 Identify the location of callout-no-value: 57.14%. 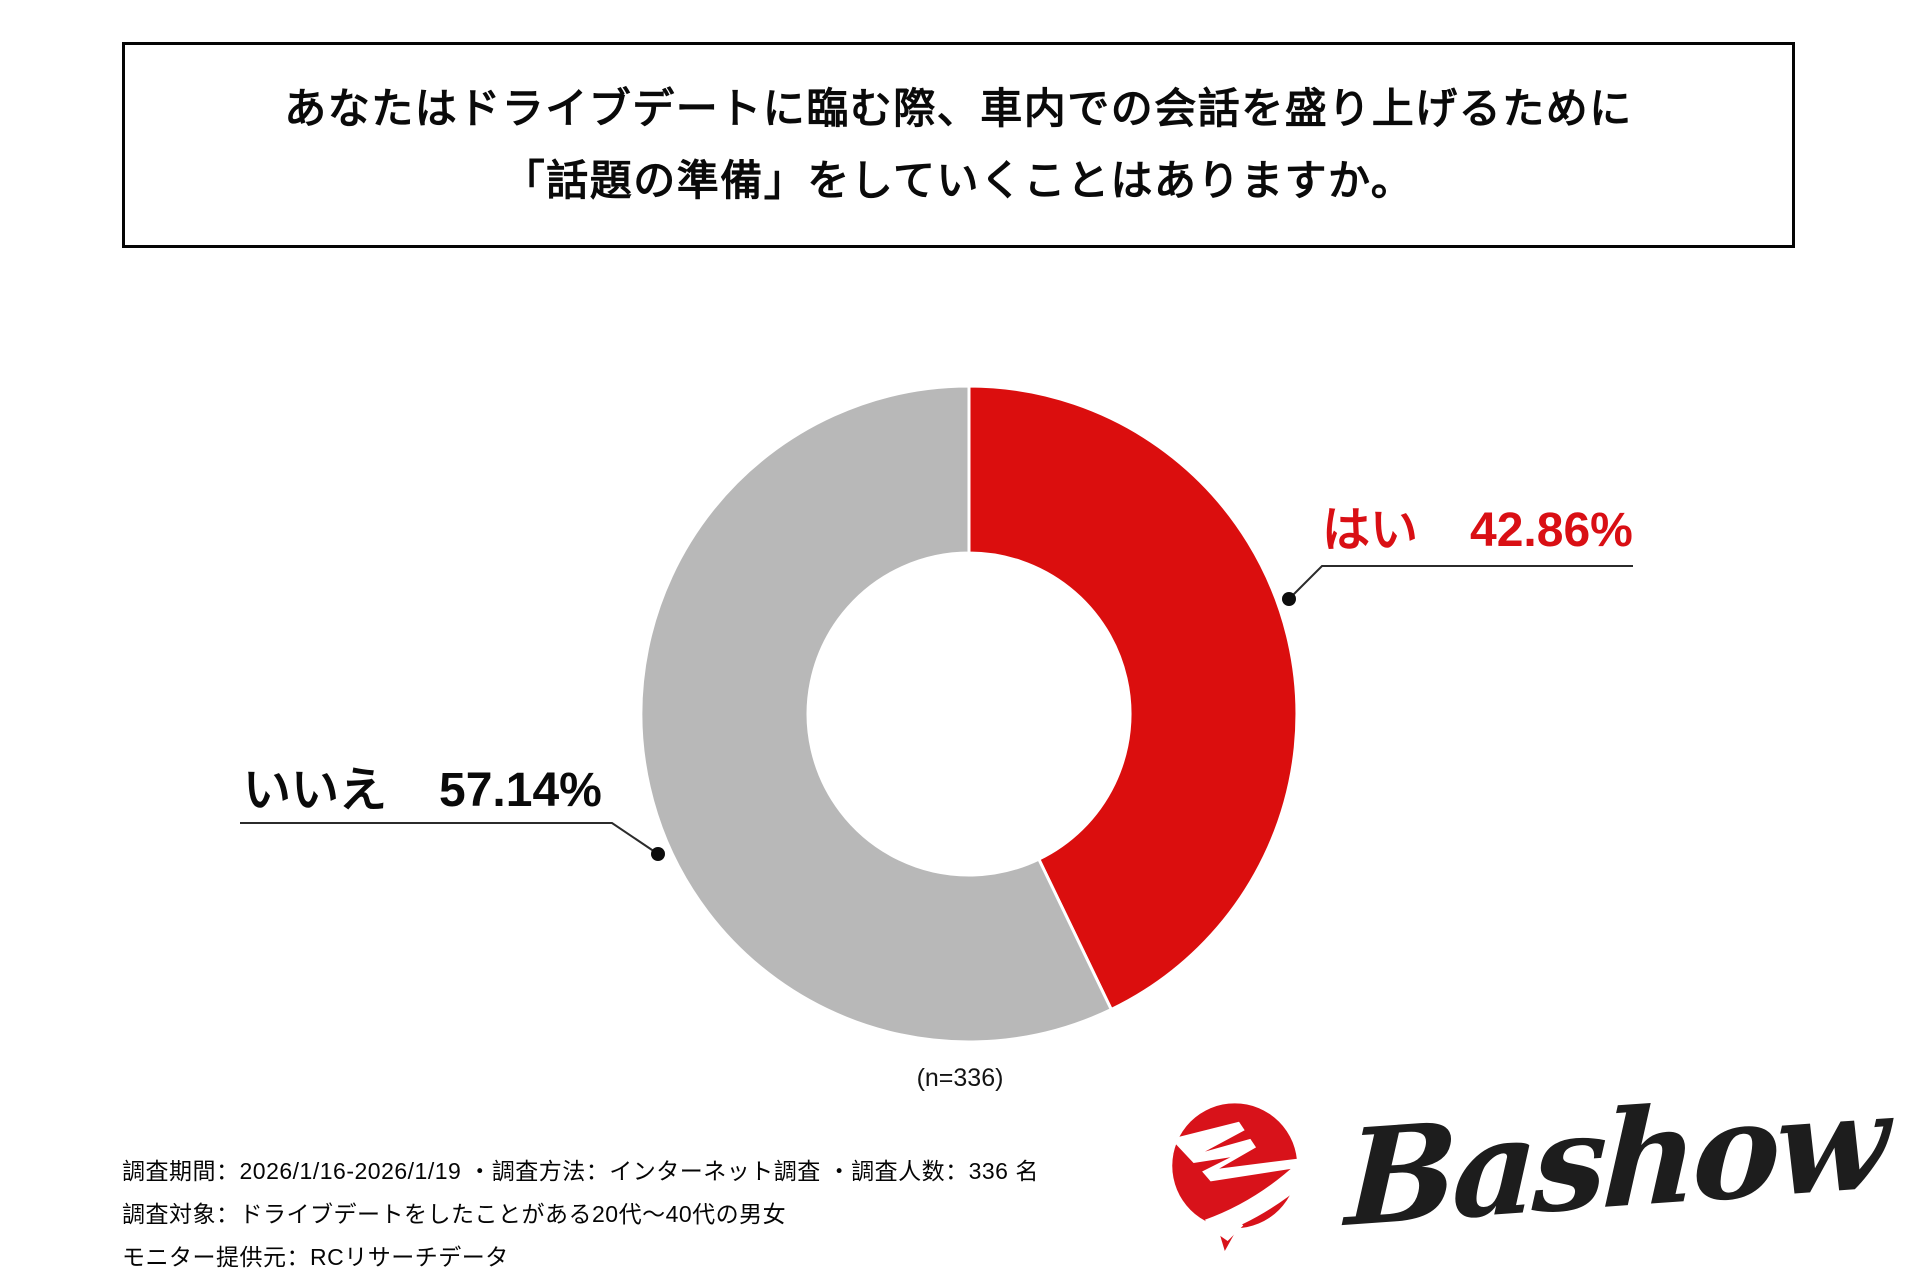
(520, 790).